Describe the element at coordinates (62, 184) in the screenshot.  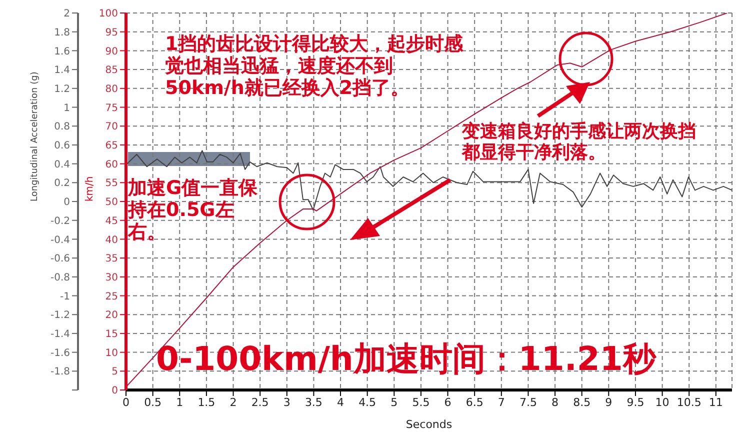
I see `y-tick-label: 0.2` at that location.